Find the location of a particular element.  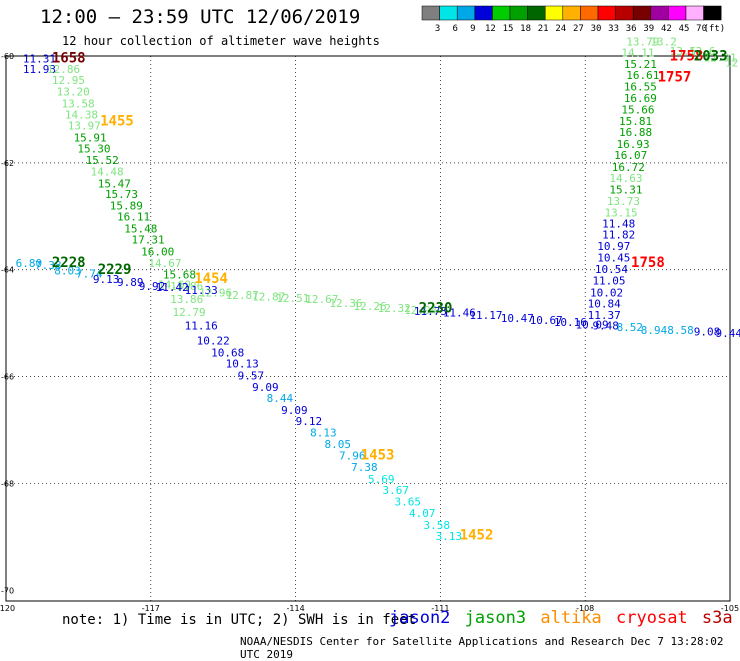

wave-height-value: 11.17 is located at coordinates (485, 315).